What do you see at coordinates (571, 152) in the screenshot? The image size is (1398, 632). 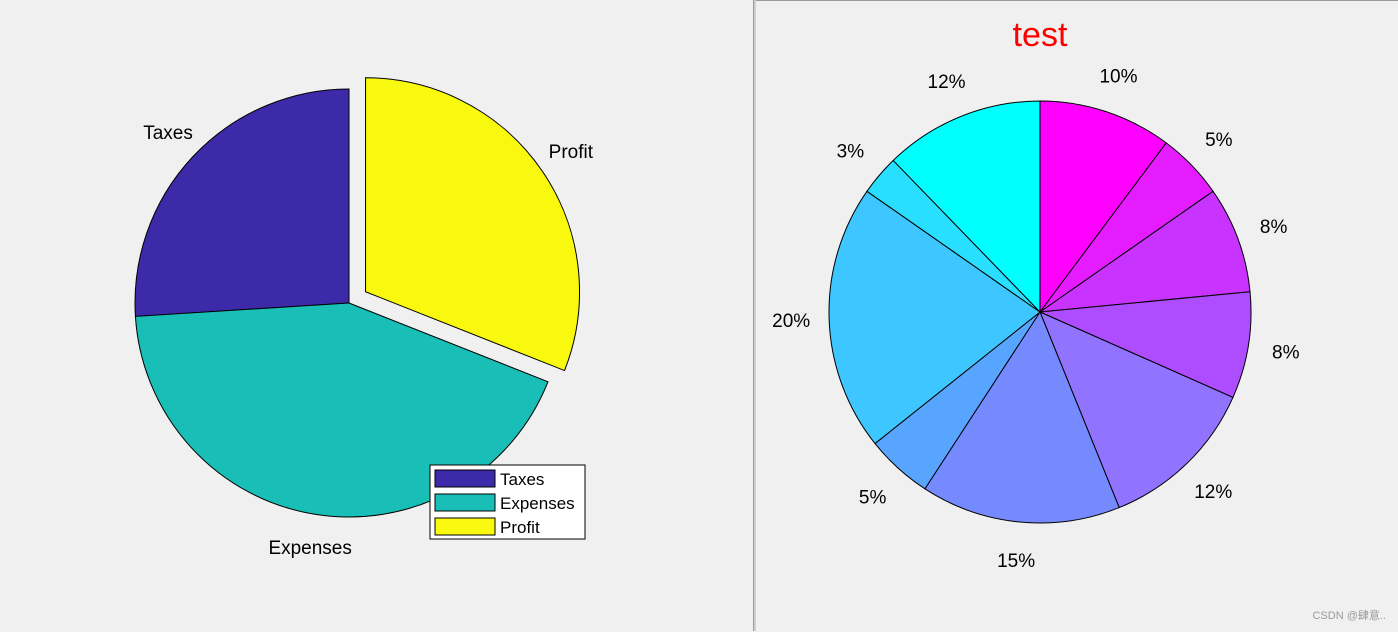 I see `slice-label-profit: Profit` at bounding box center [571, 152].